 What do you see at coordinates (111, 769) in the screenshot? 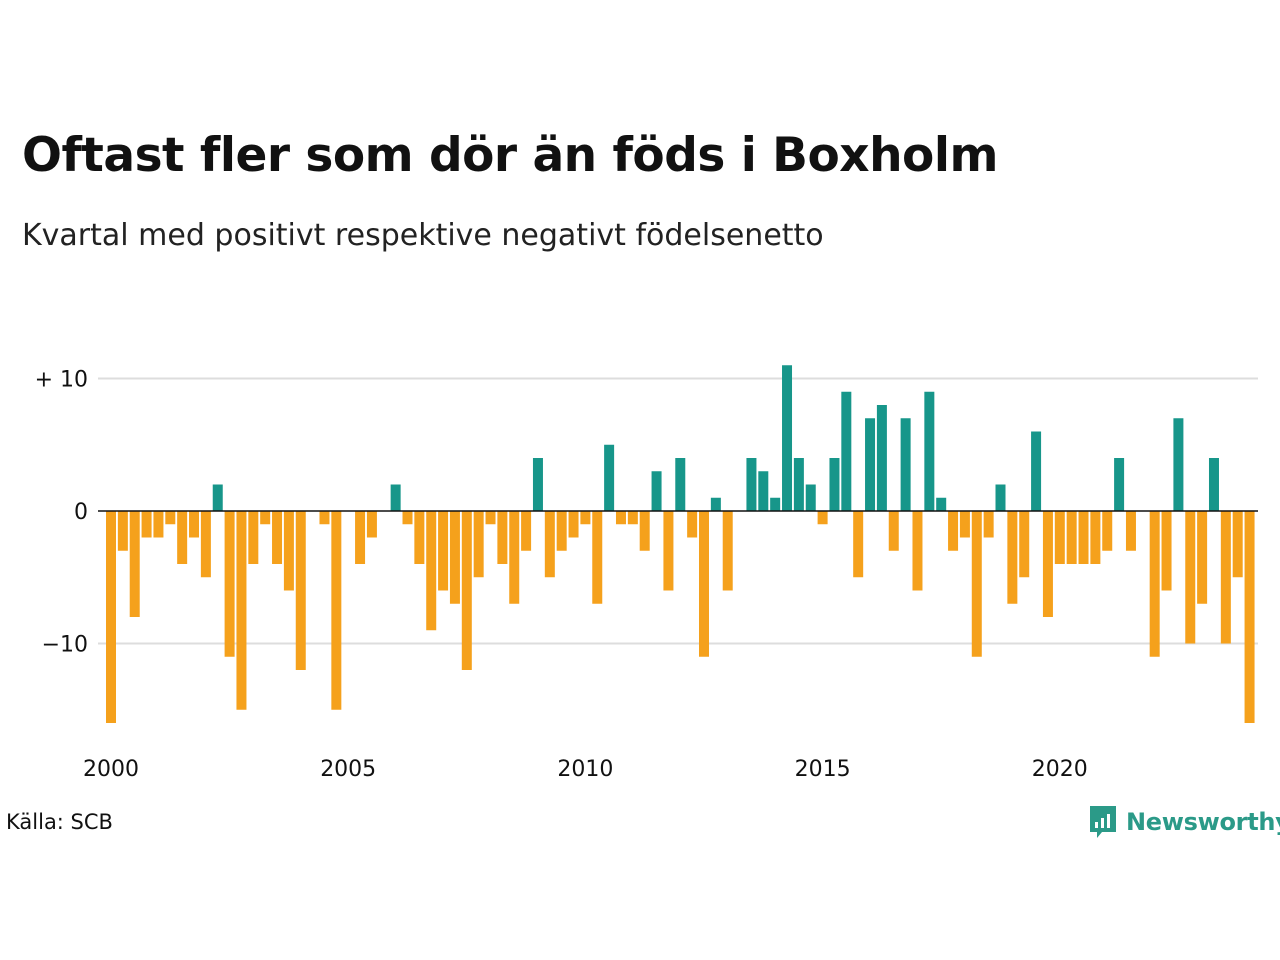
I see `x-tick-label: 2000` at bounding box center [111, 769].